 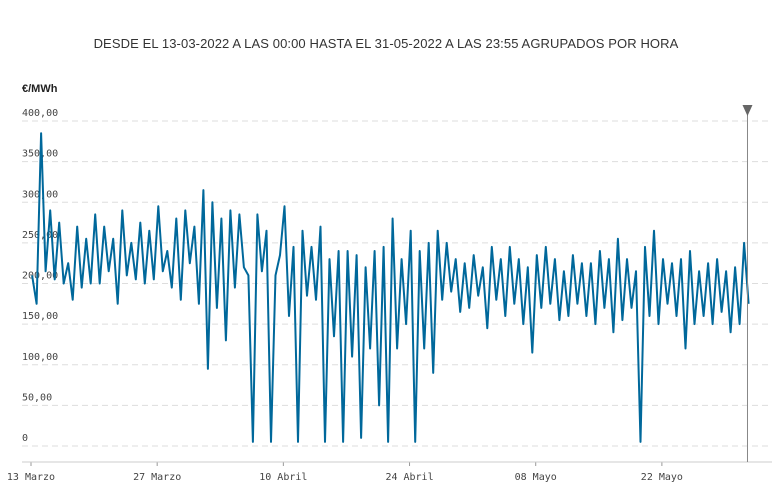 I want to click on x-tick-label: 13 Marzo, so click(x=31, y=477).